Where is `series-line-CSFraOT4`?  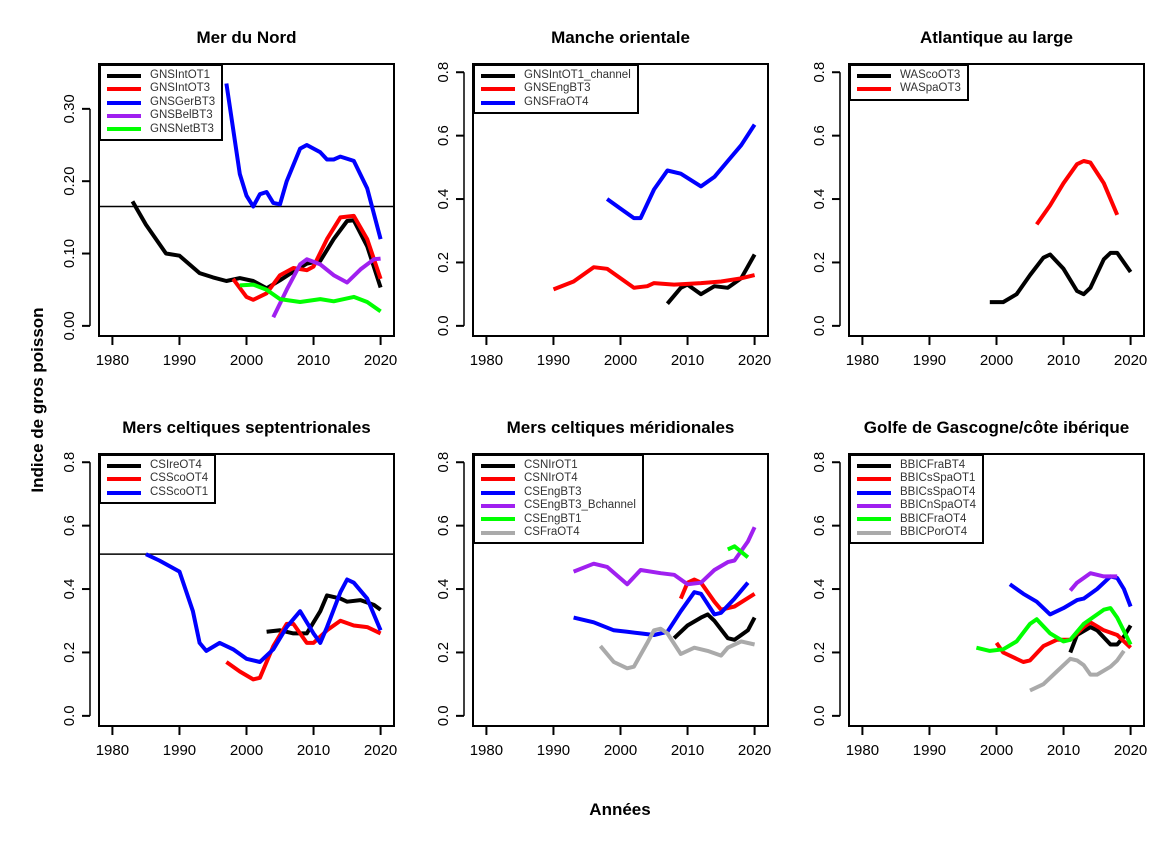
series-line-CSFraOT4 is located at coordinates (677, 648).